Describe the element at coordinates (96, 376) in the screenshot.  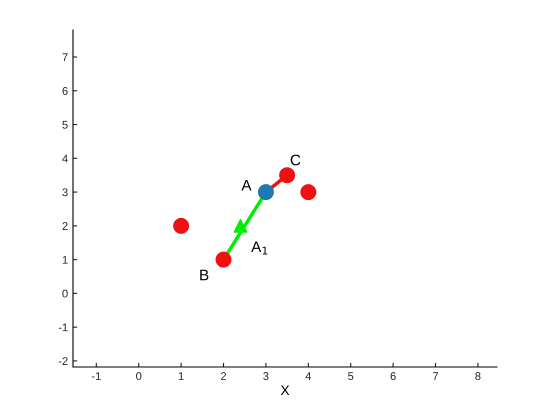
I see `x-tick-label: -1` at that location.